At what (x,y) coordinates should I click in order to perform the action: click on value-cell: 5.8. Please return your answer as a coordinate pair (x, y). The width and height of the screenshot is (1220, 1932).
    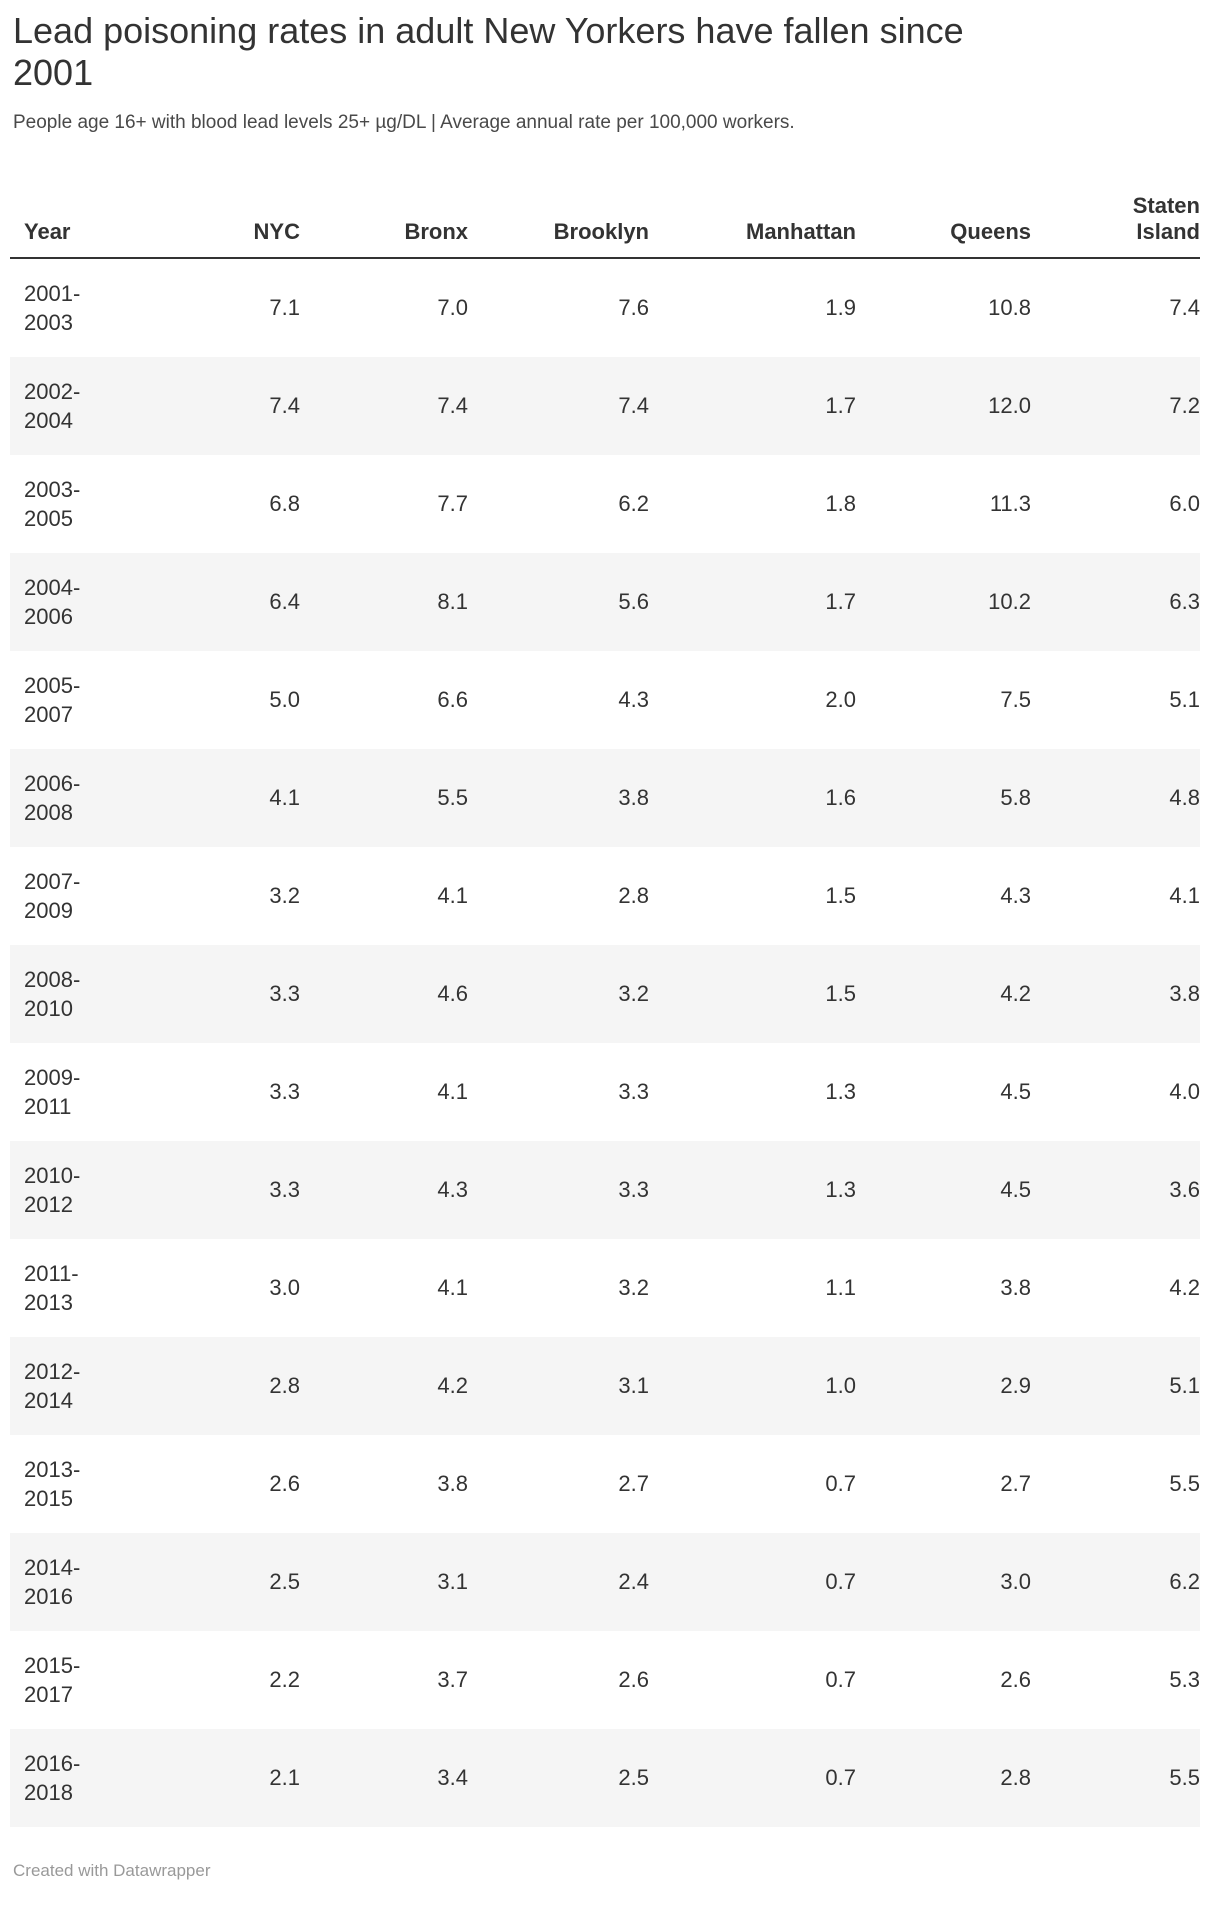
    Looking at the image, I should click on (1015, 798).